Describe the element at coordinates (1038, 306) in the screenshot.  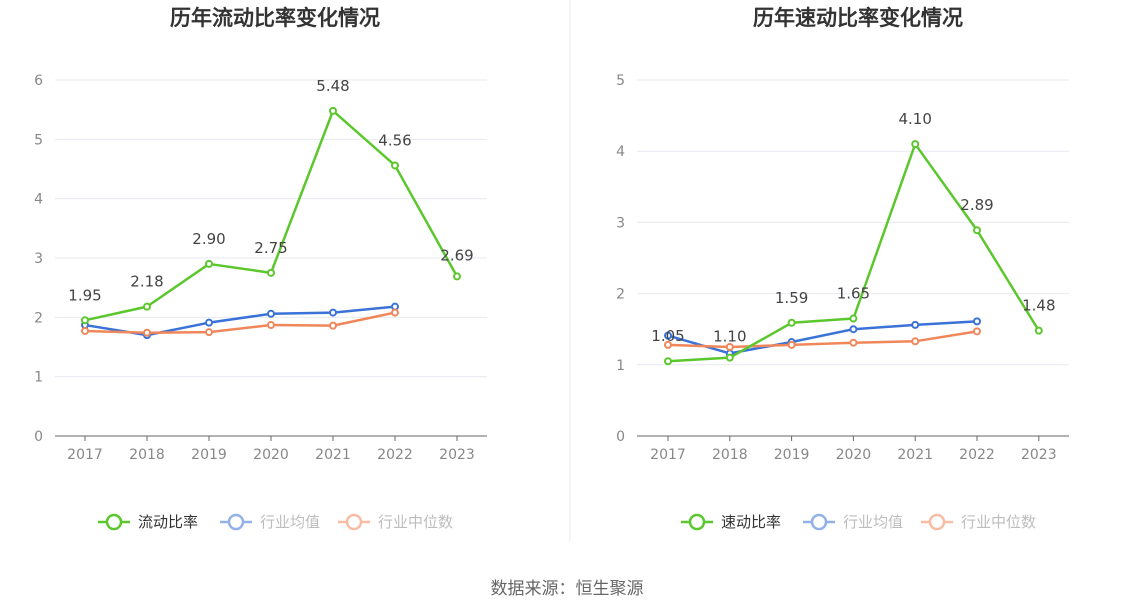
I see `data-label: 1.48` at that location.